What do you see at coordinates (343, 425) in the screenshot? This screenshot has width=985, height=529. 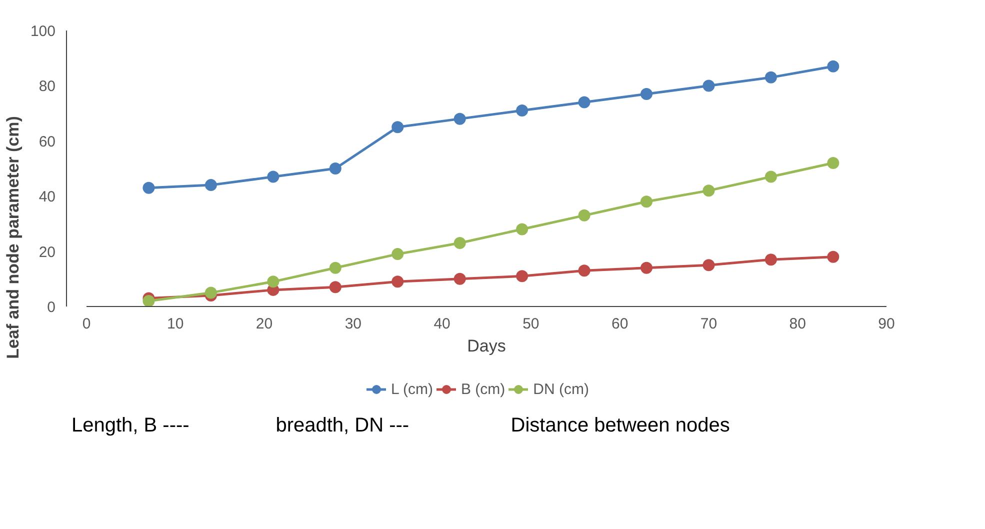 I see `text: breadth, DN ---` at bounding box center [343, 425].